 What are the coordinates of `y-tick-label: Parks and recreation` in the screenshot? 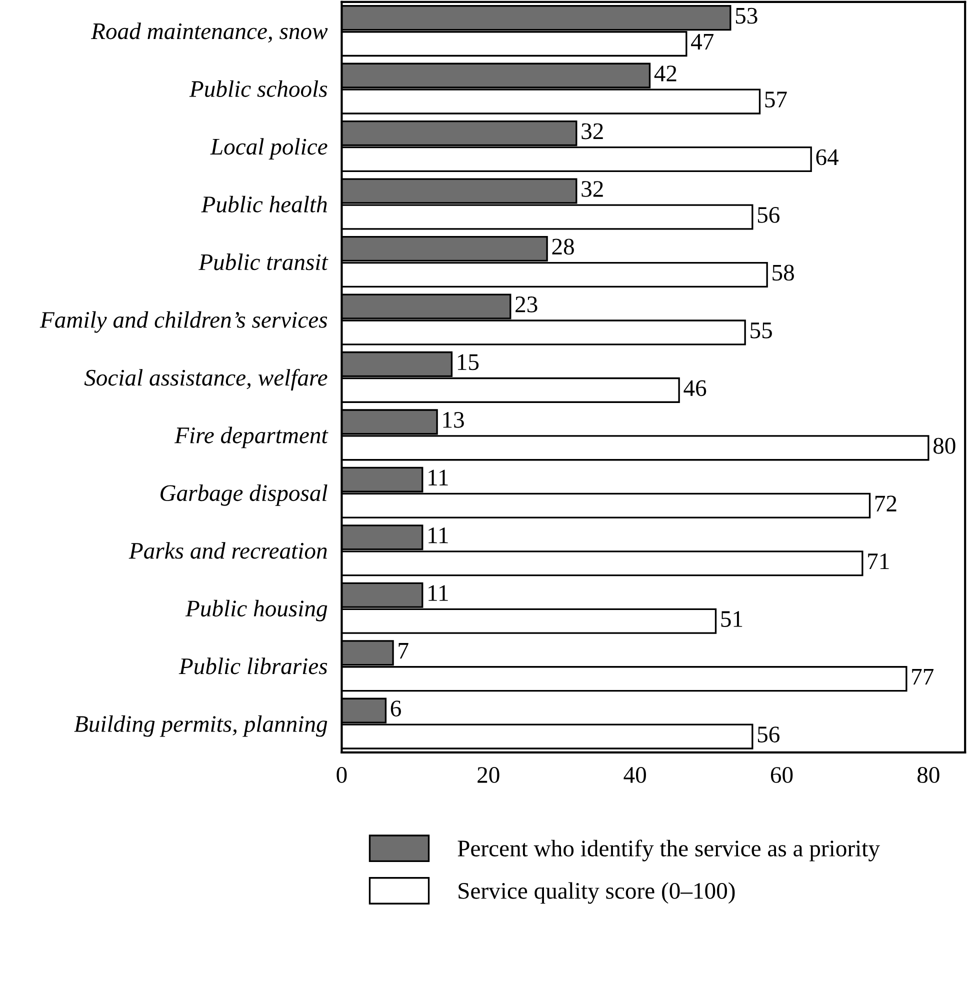 It's located at (227, 550).